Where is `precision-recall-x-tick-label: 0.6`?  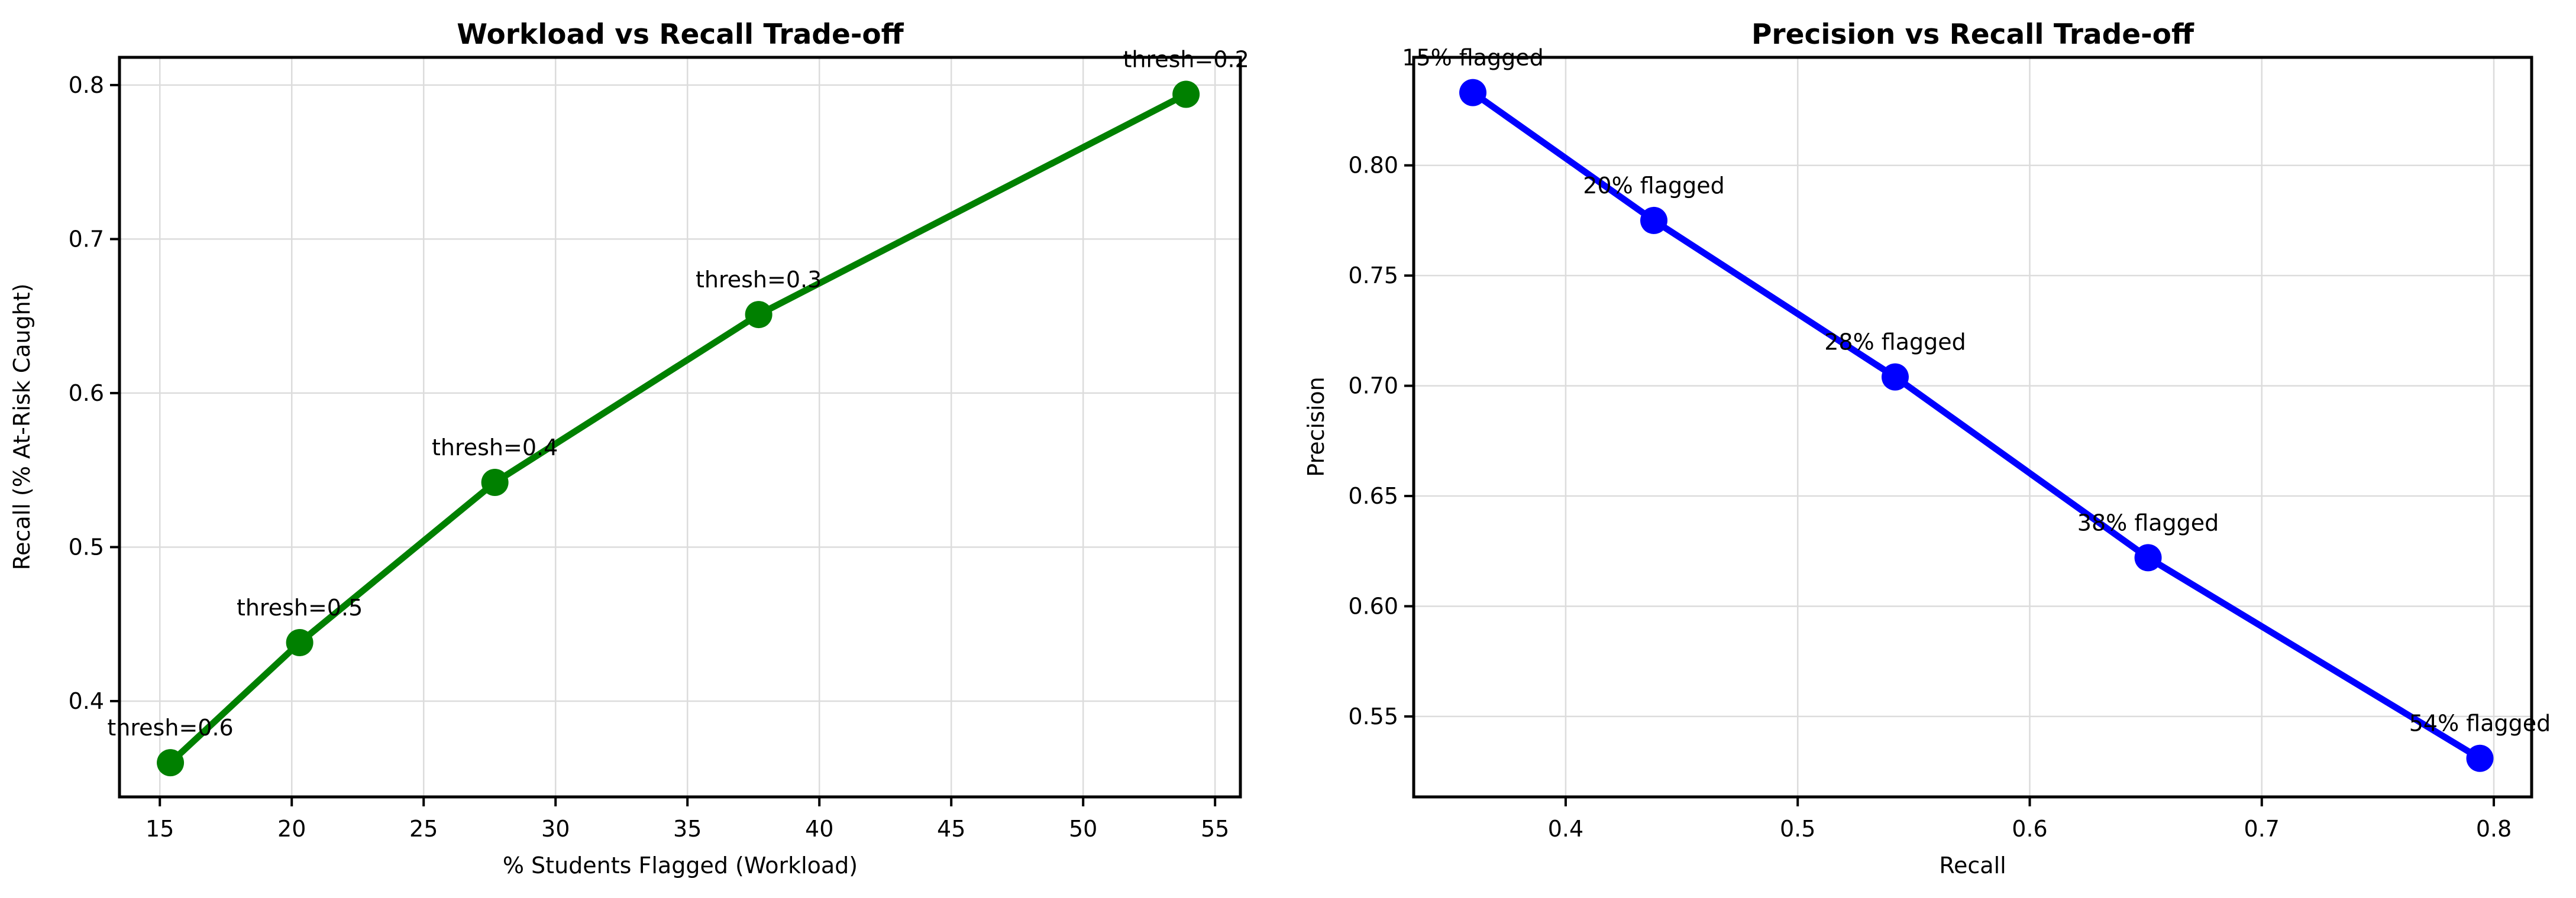
precision-recall-x-tick-label: 0.6 is located at coordinates (2029, 829).